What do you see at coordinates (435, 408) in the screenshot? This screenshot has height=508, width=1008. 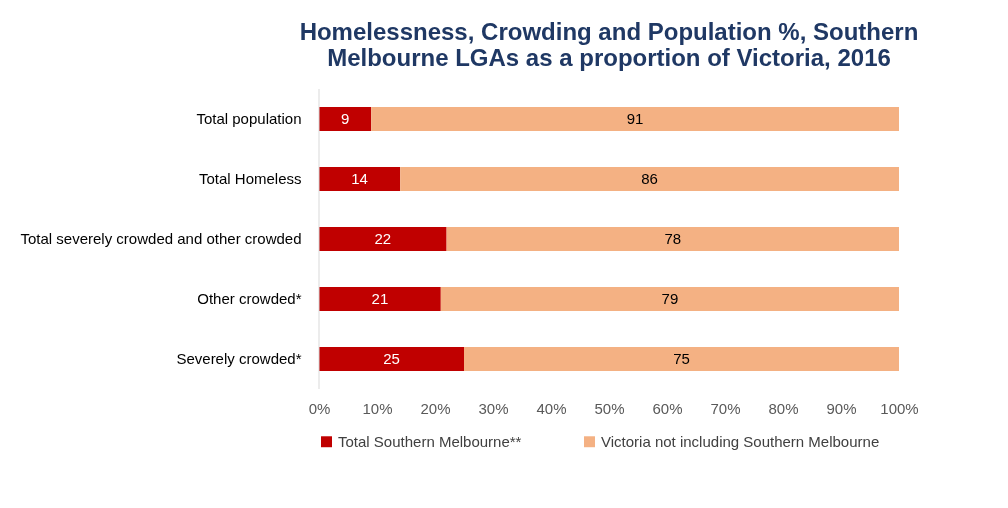 I see `x-tick-label: 20%` at bounding box center [435, 408].